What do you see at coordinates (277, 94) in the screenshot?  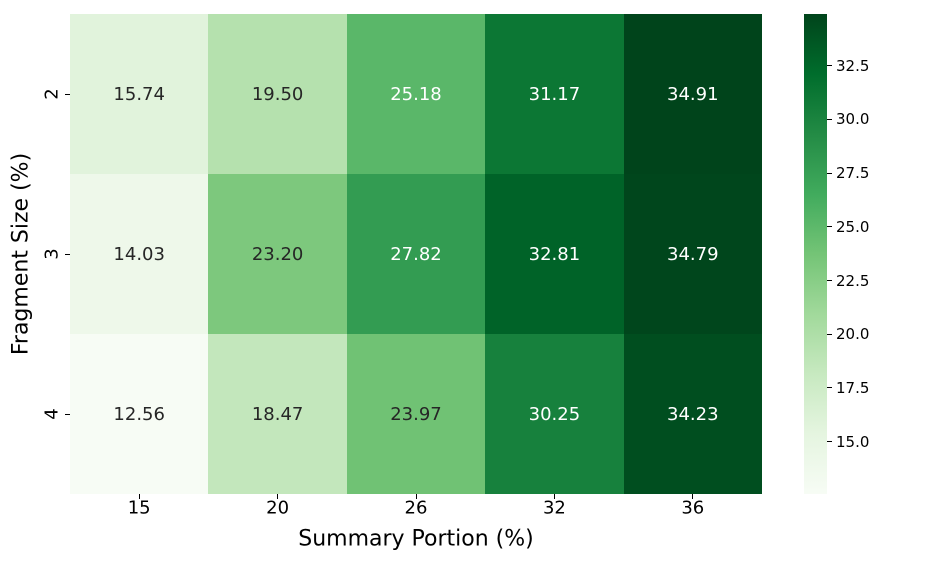 I see `heatmap-cell-r0-c1: 19.50` at bounding box center [277, 94].